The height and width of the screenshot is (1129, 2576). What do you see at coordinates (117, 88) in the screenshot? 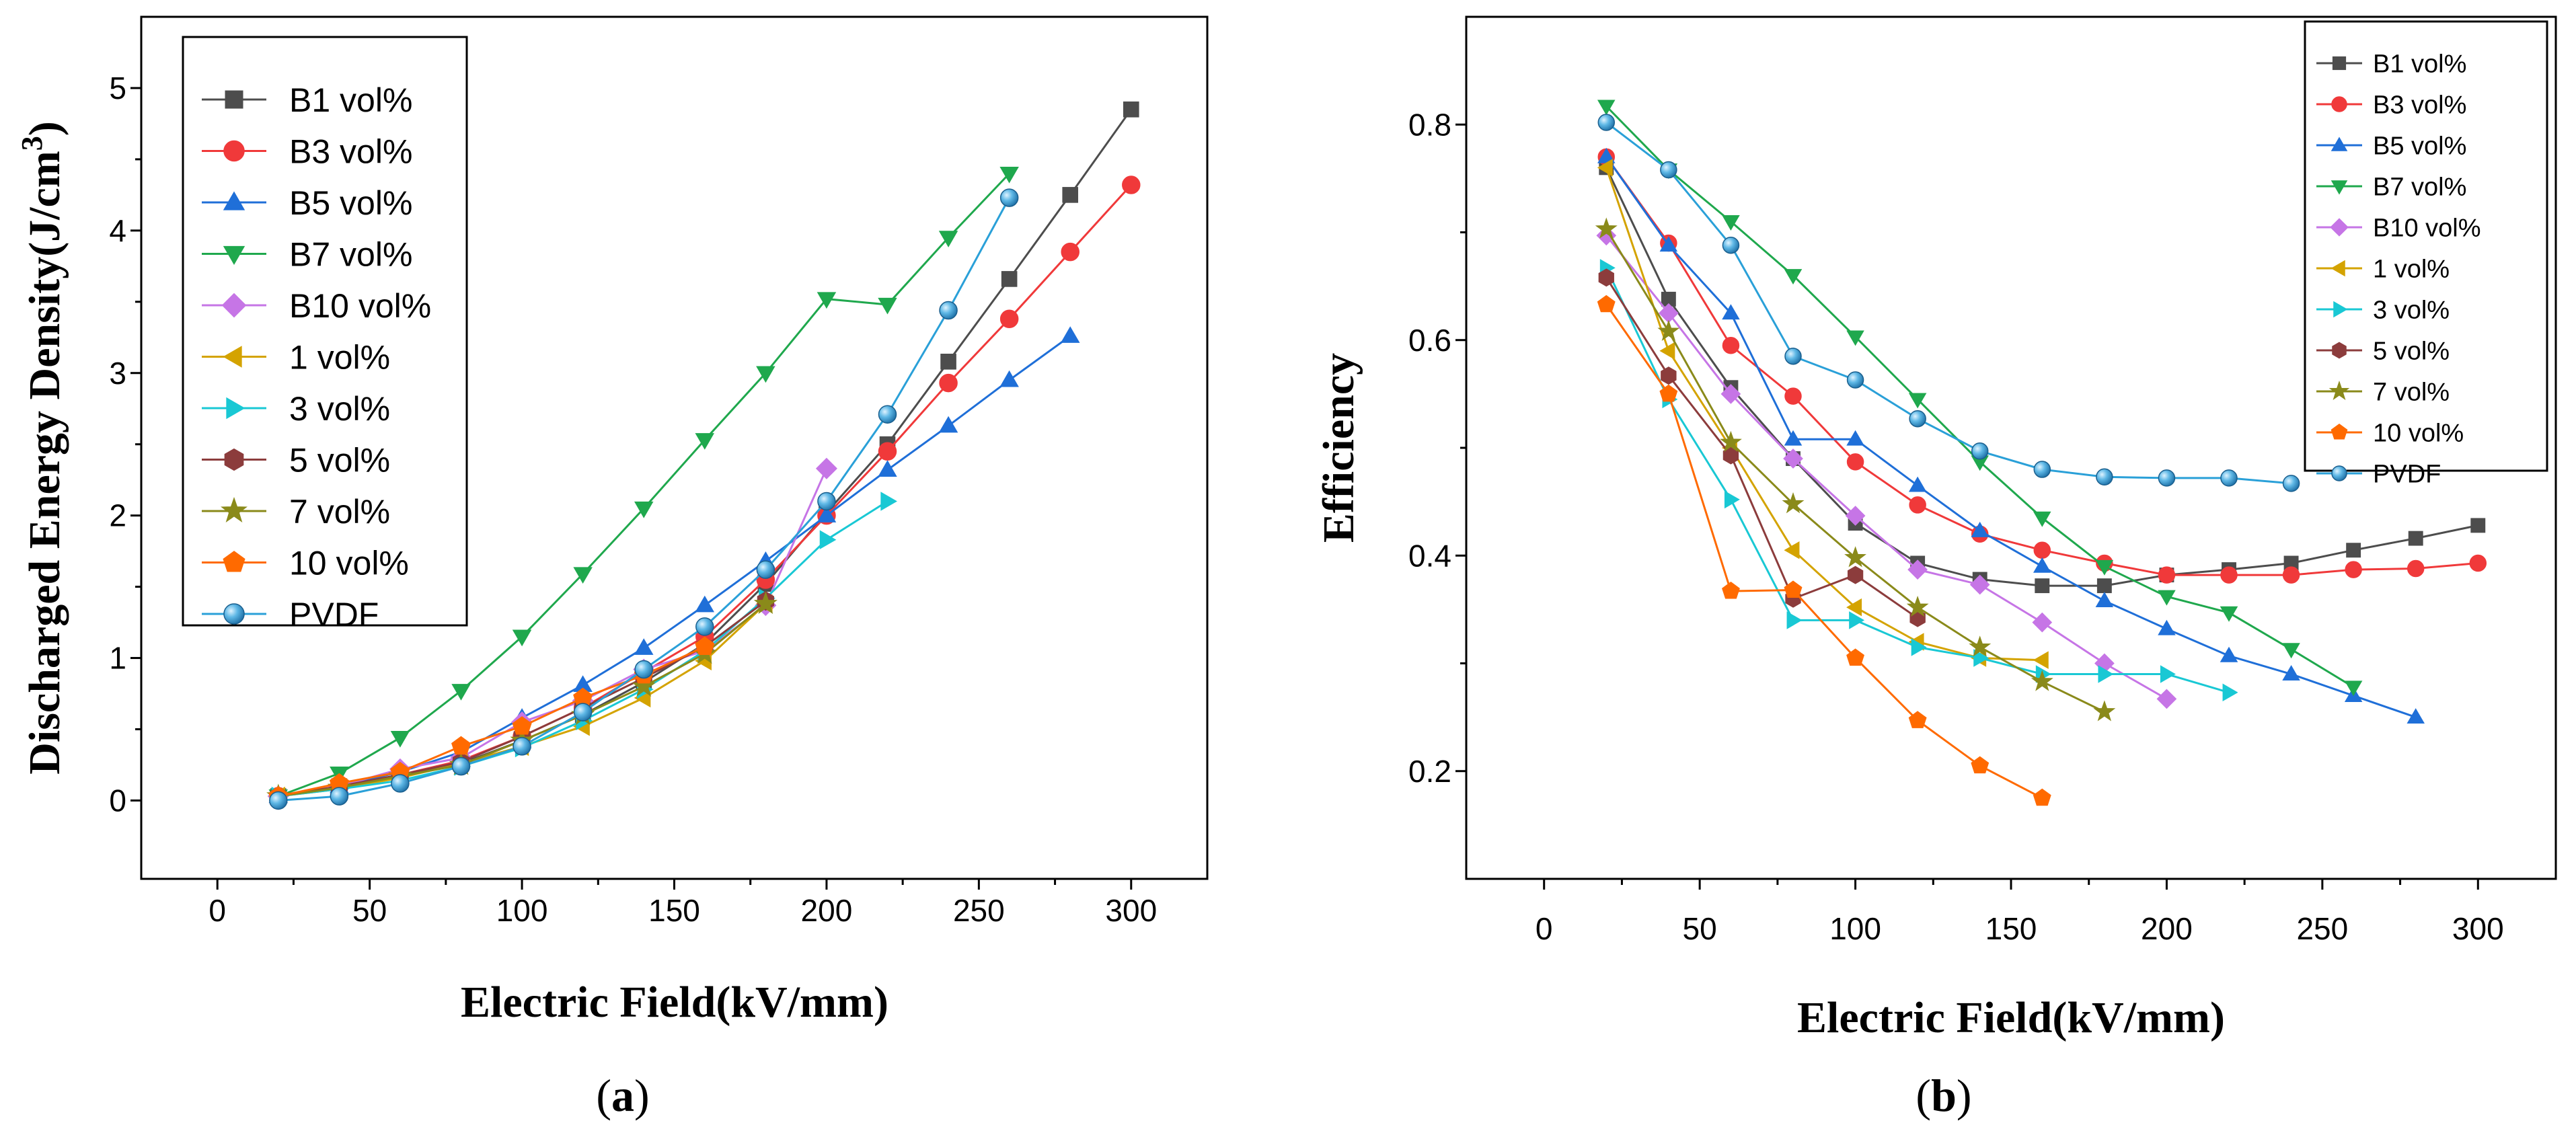
I see `chart-a-ytick-label: 5` at bounding box center [117, 88].